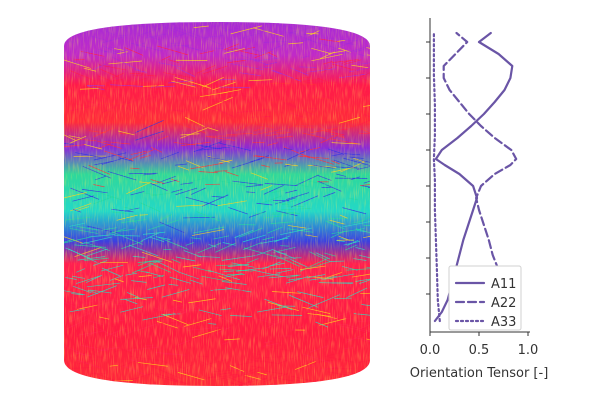  I want to click on x-tick-label: 1.0, so click(528, 350).